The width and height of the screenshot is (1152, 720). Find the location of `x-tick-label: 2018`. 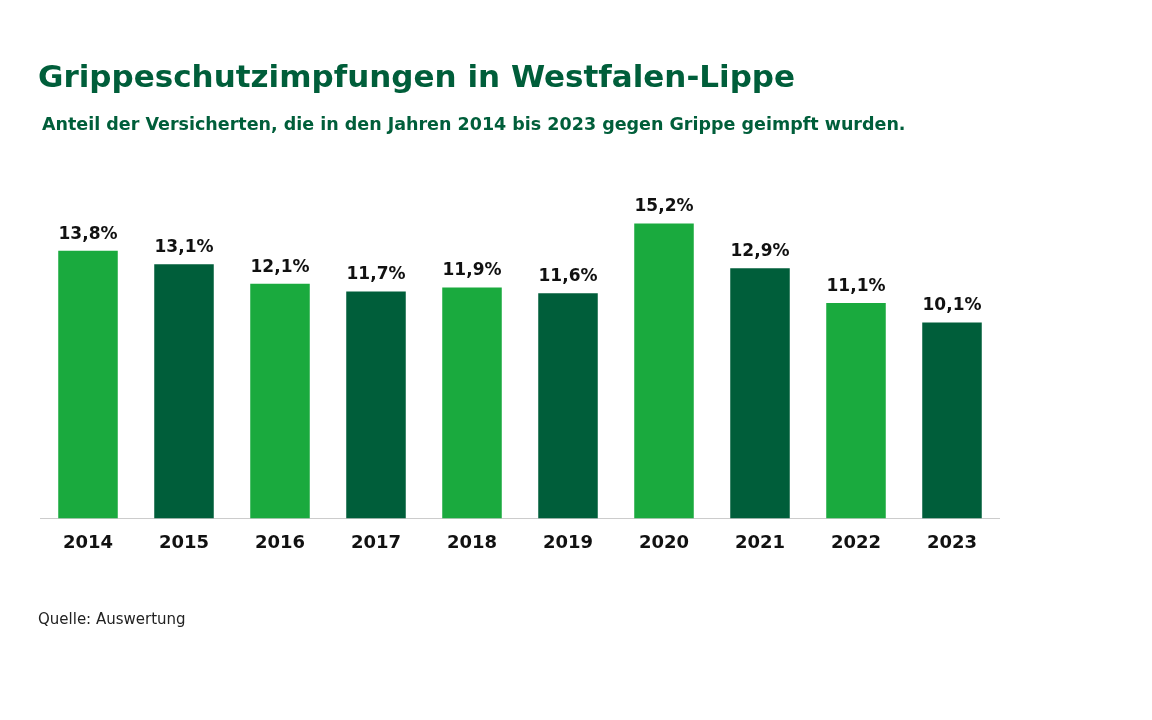

x-tick-label: 2018 is located at coordinates (472, 541).